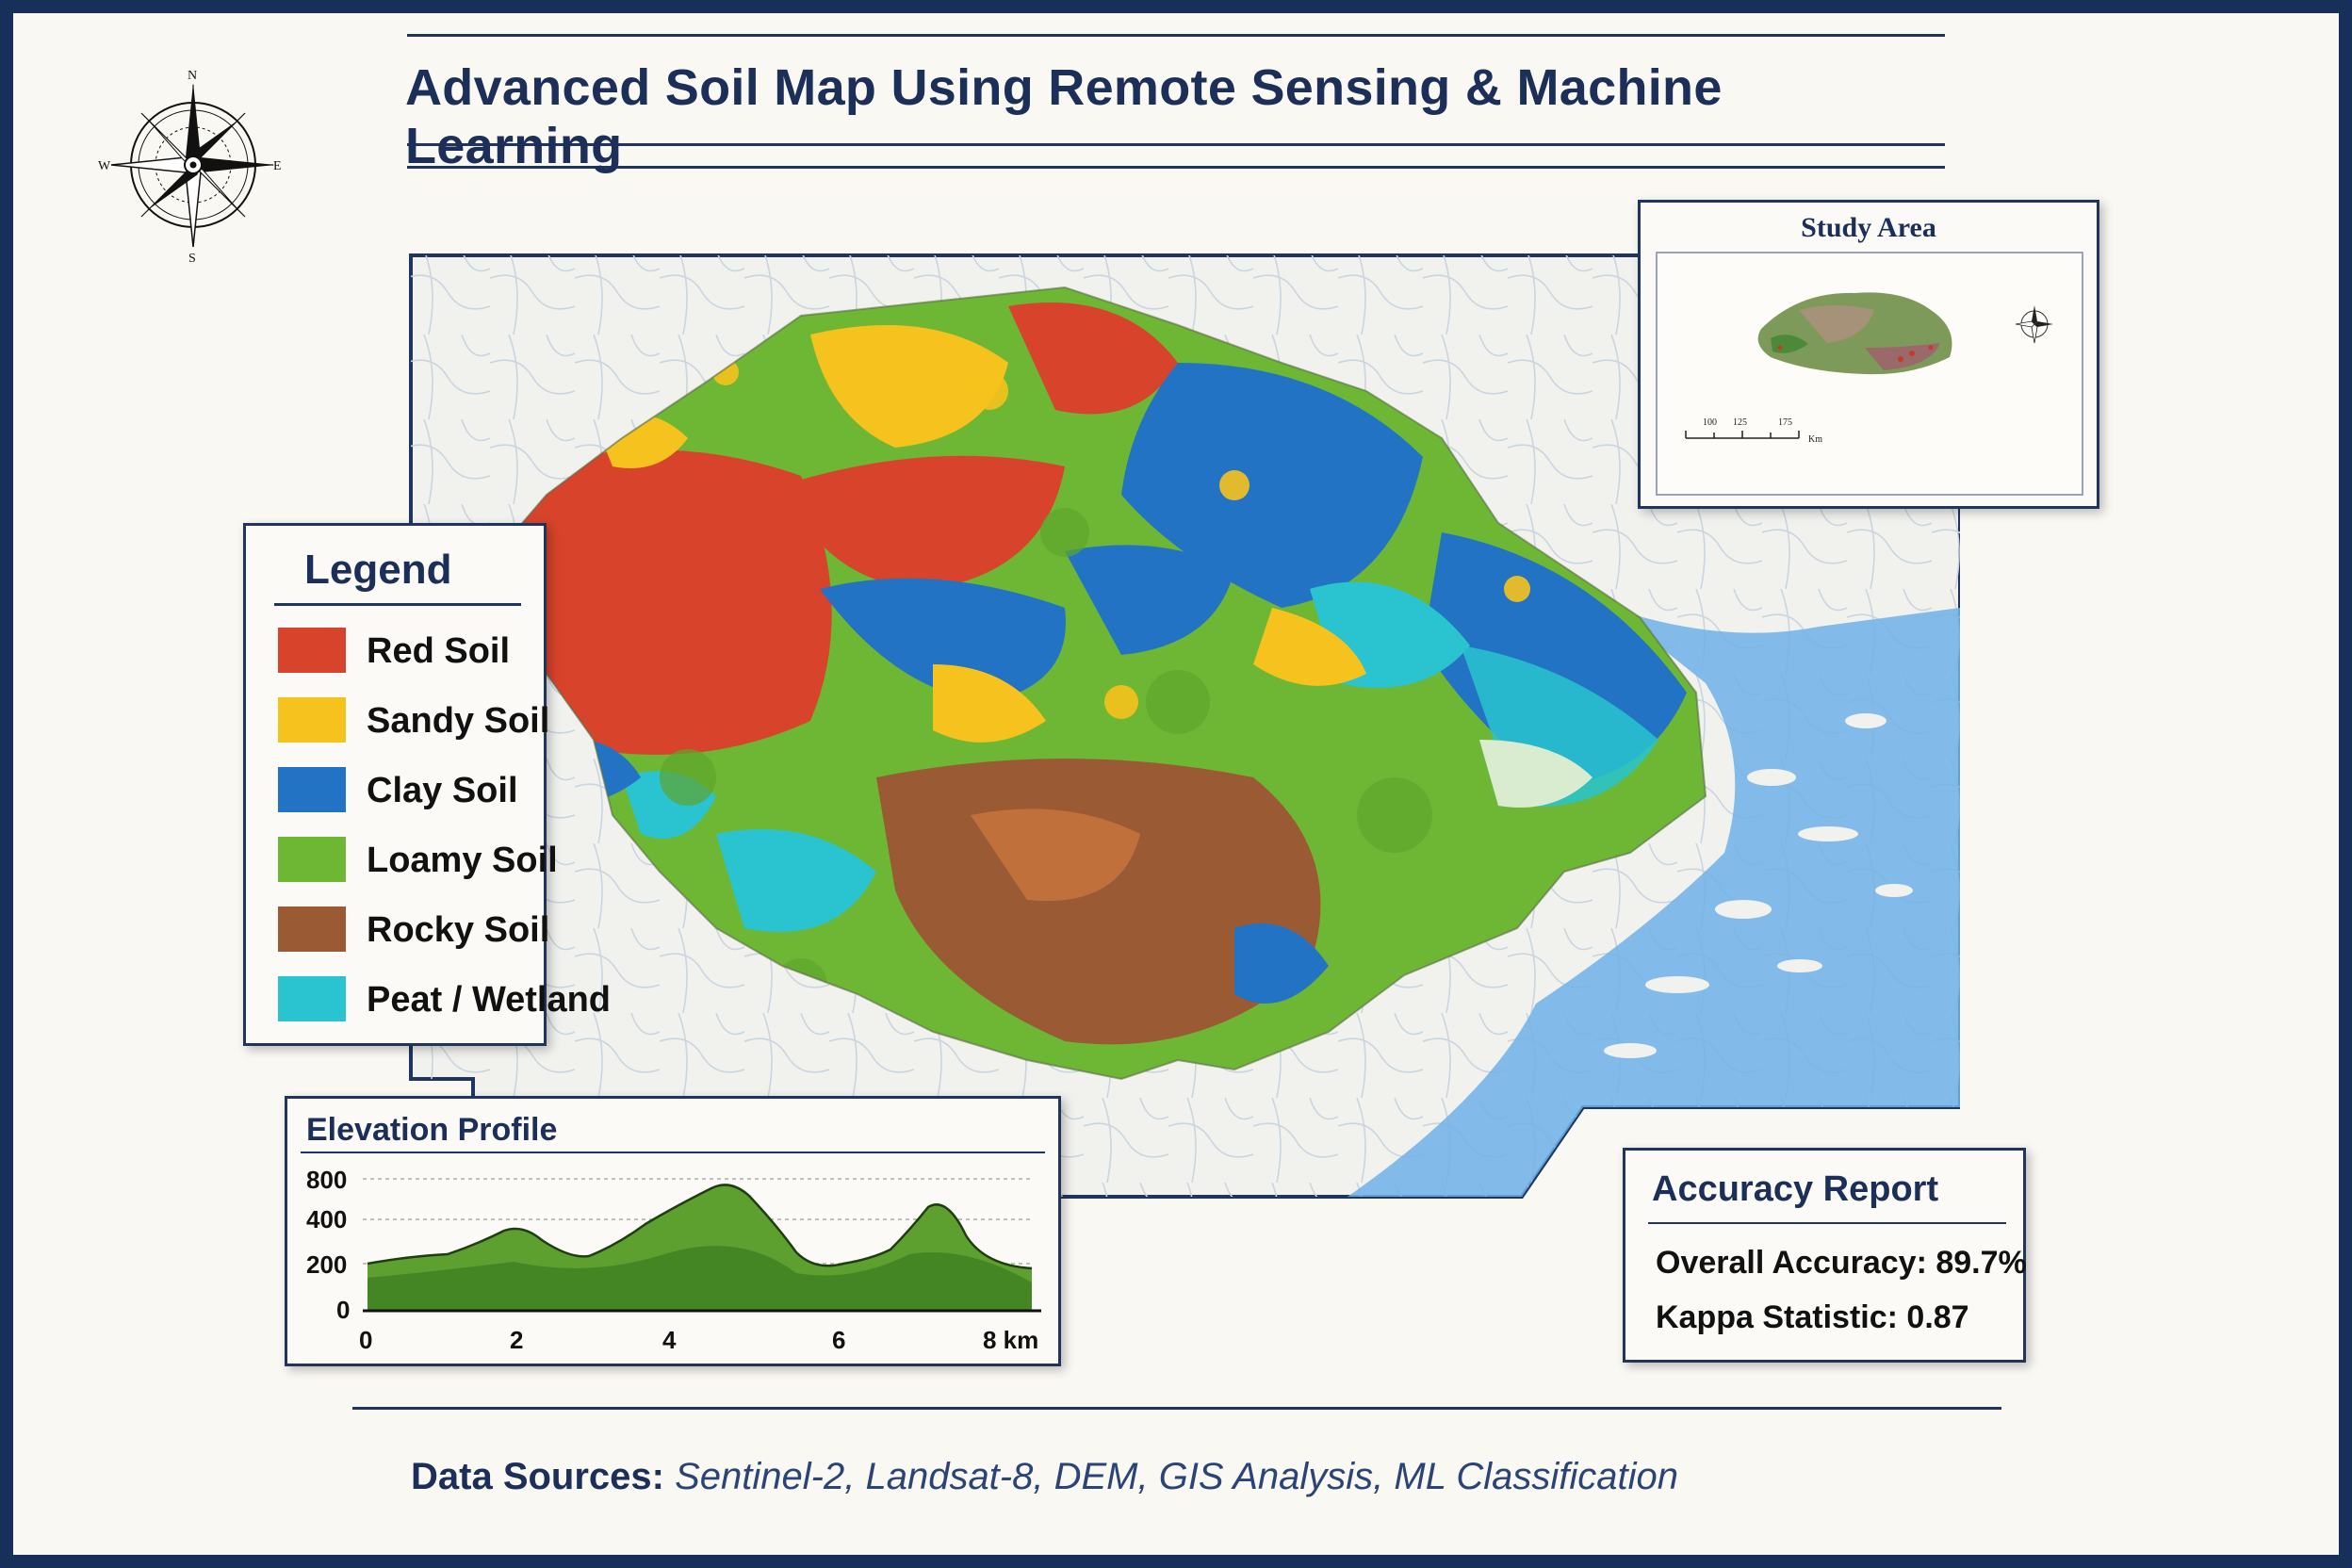 Image resolution: width=2352 pixels, height=1568 pixels. I want to click on scale-tick-125: 125, so click(1740, 422).